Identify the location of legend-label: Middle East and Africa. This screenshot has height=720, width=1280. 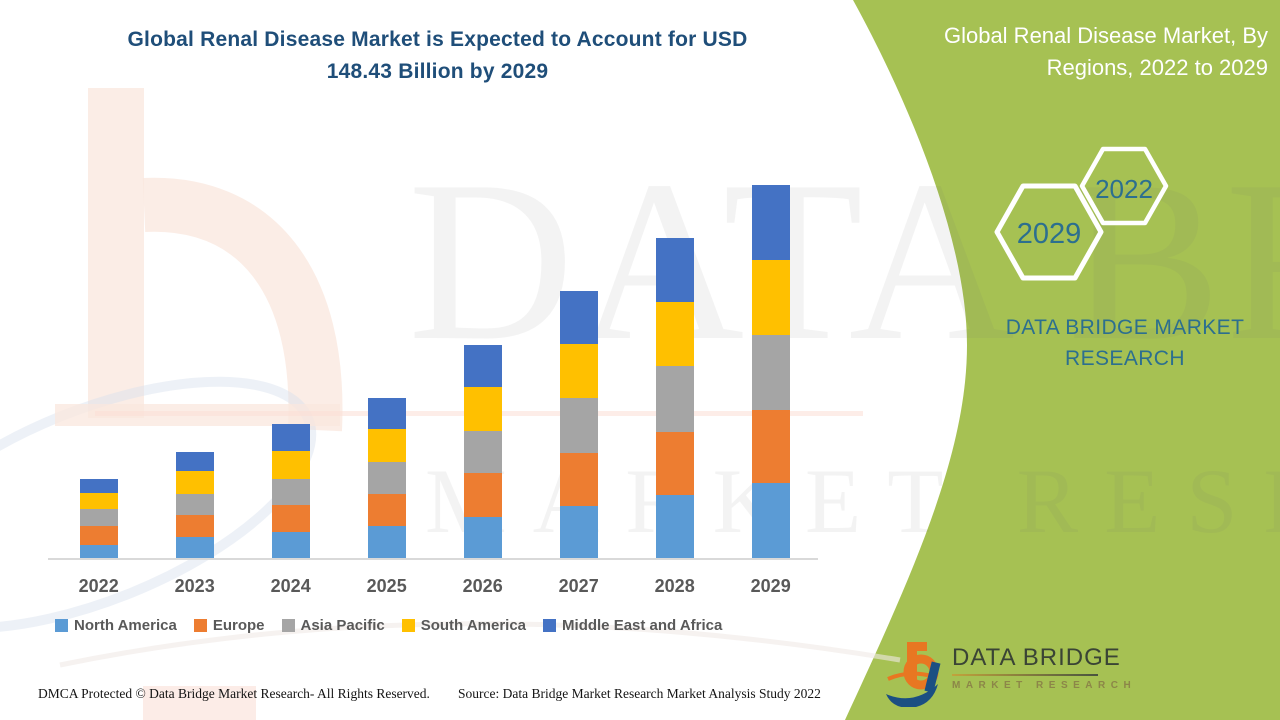
(642, 625).